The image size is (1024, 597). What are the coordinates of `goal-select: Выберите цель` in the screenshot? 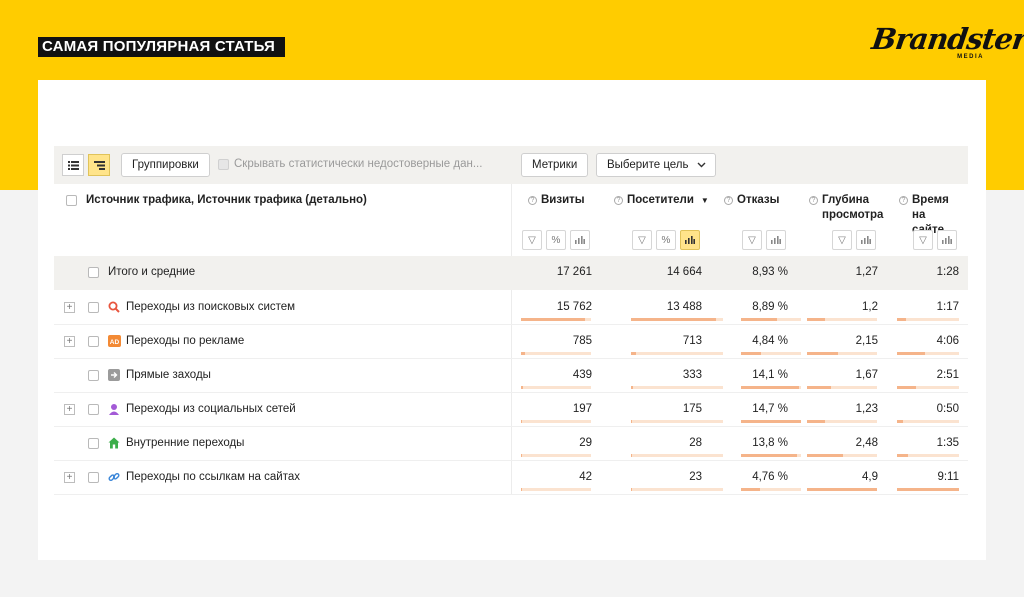 It's located at (656, 165).